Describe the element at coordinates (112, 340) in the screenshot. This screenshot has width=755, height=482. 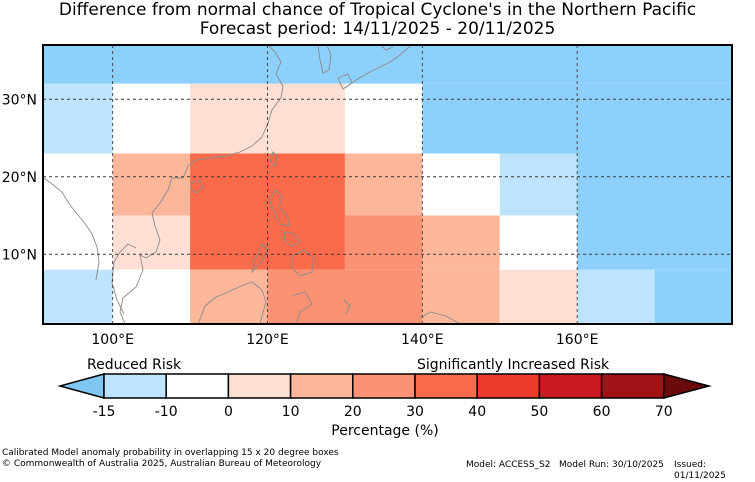
I see `lon-label-100: 100°E` at that location.